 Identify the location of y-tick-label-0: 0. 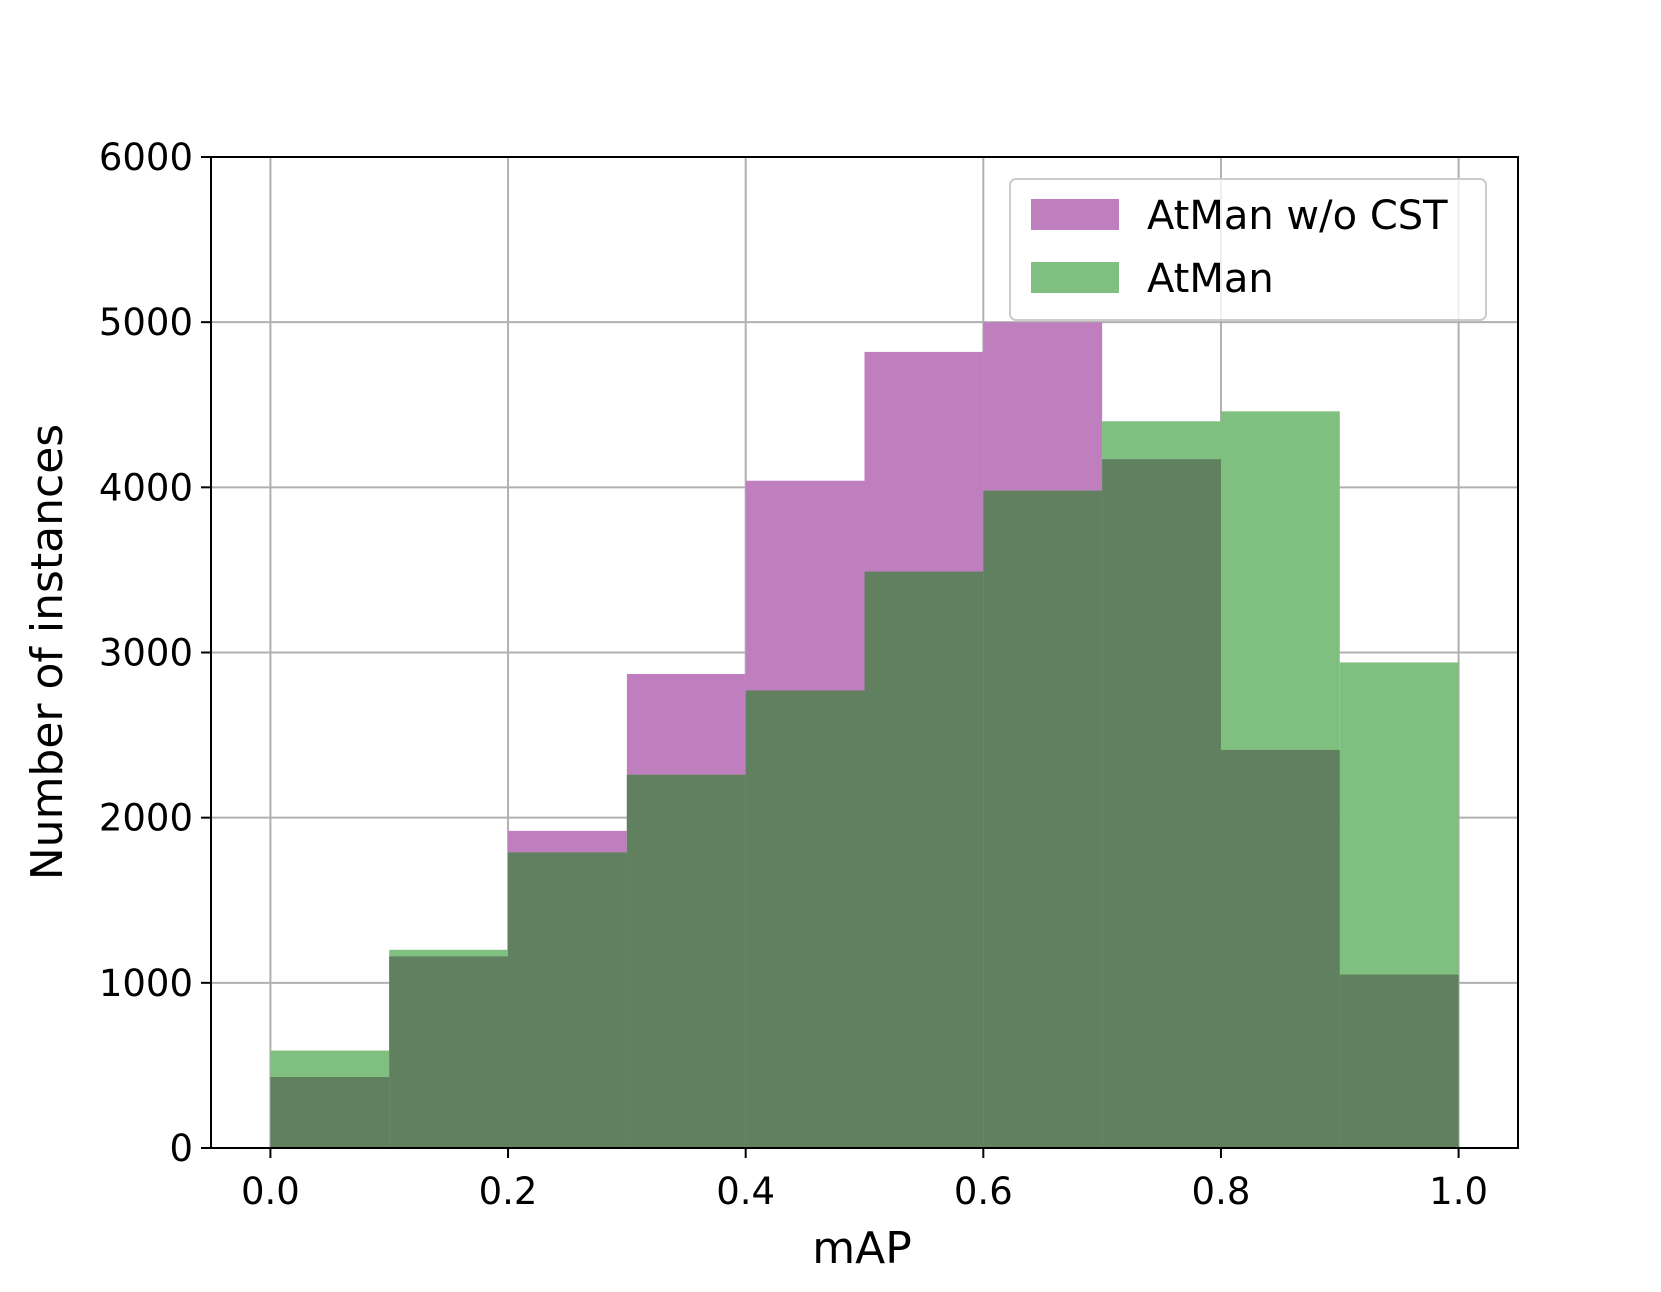
(181, 1148).